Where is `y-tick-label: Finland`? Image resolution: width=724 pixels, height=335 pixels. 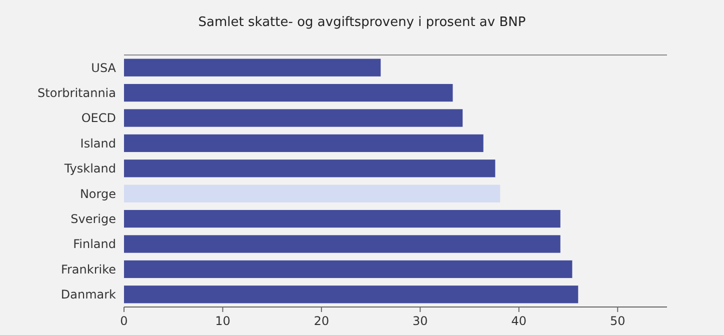 y-tick-label: Finland is located at coordinates (94, 244).